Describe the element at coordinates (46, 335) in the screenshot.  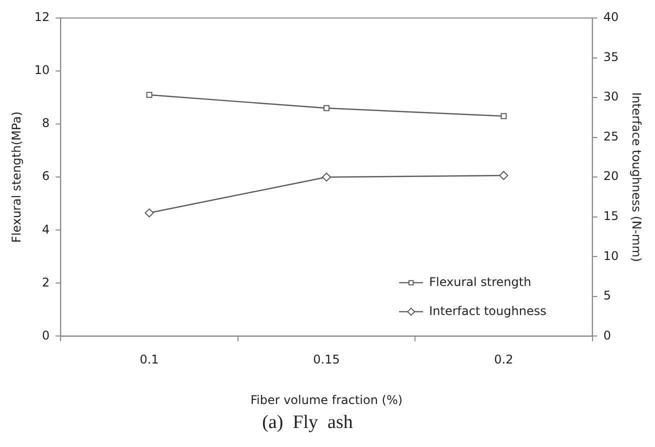
I see `y-tick-label: 0` at that location.